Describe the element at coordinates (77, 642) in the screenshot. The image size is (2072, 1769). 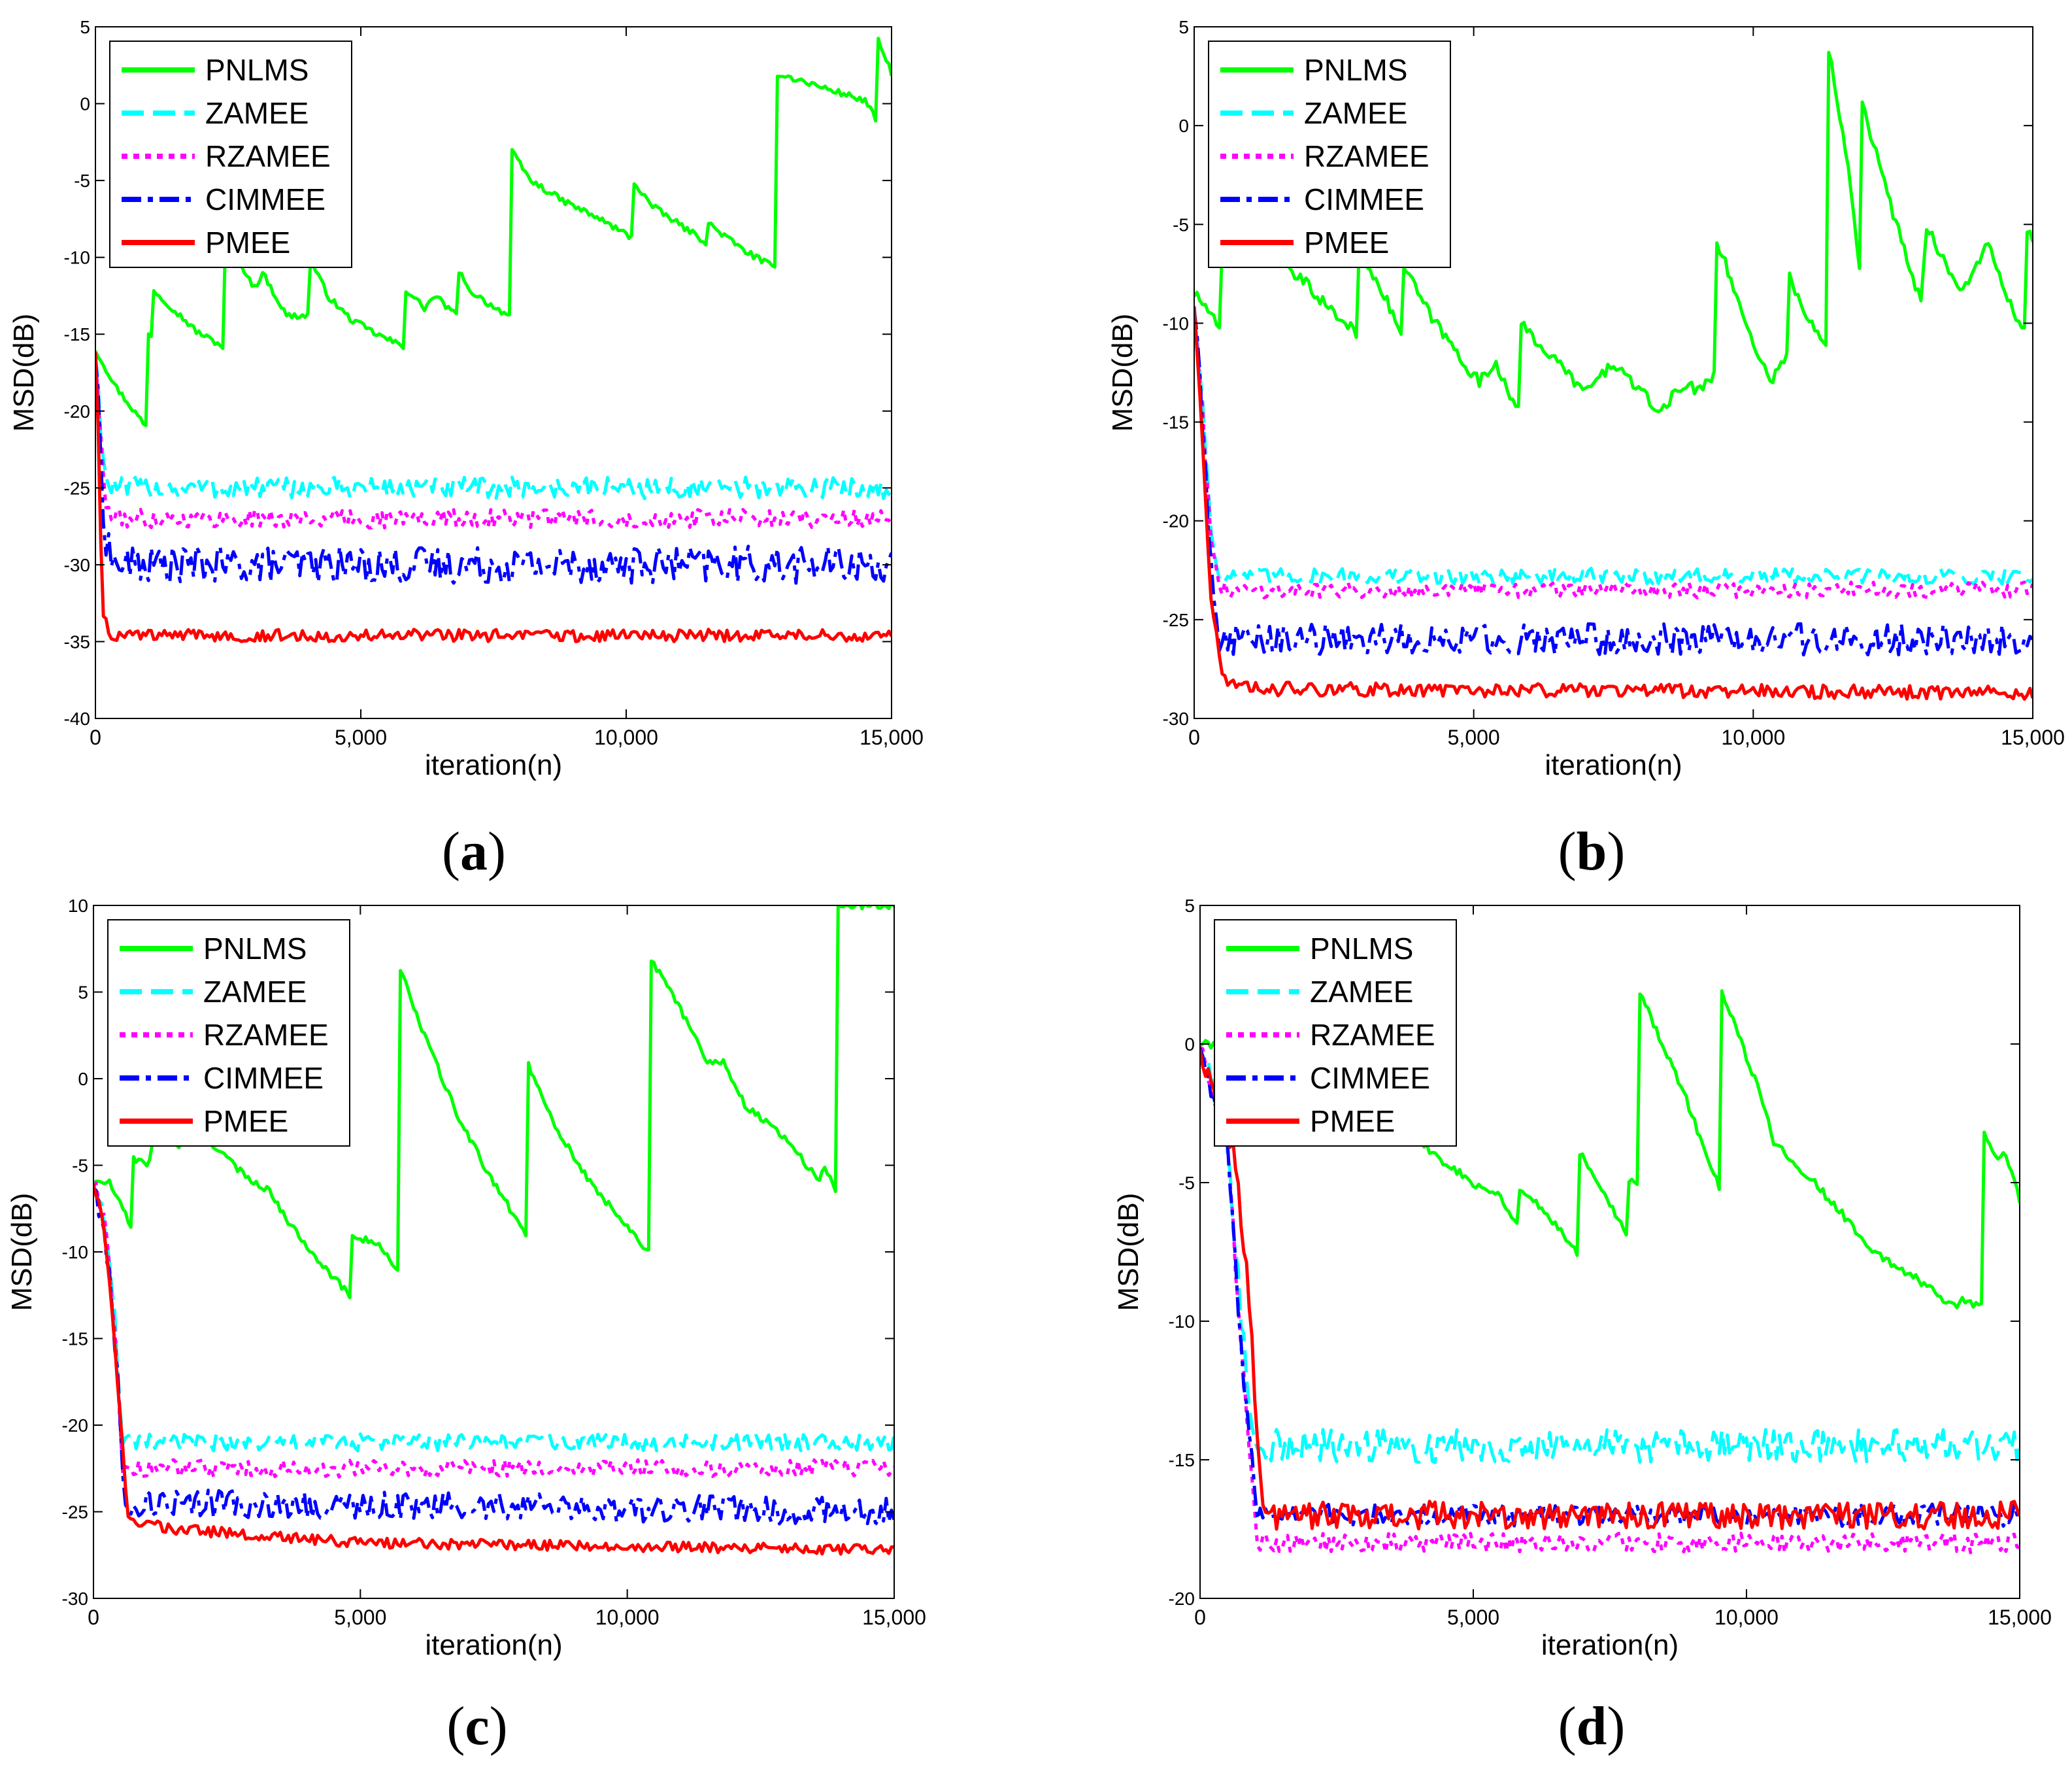
I see `y-tick-label: -35` at that location.